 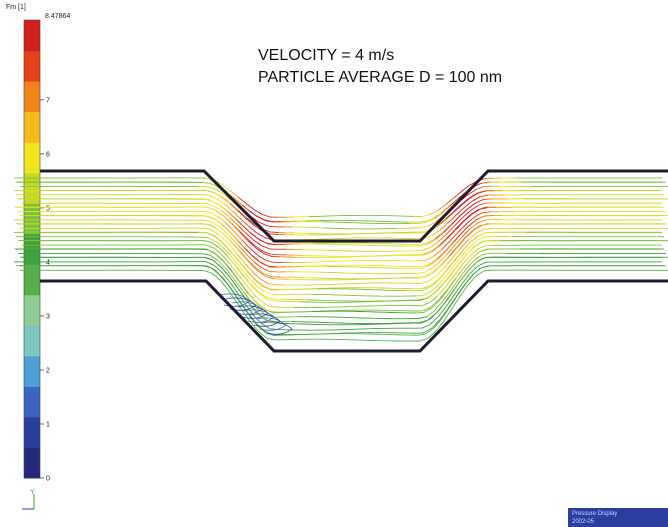 I want to click on channel-top-wall, so click(x=354, y=206).